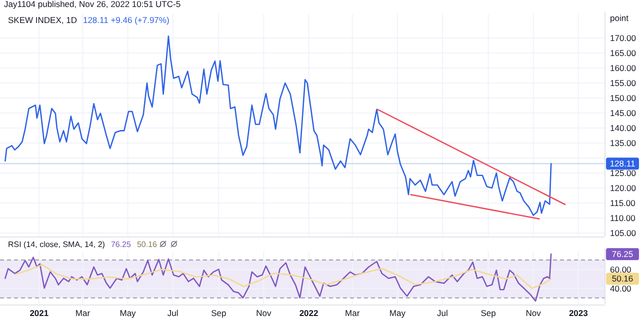 The height and width of the screenshot is (336, 640). What do you see at coordinates (623, 233) in the screenshot?
I see `y-tick-label: 105.00` at bounding box center [623, 233].